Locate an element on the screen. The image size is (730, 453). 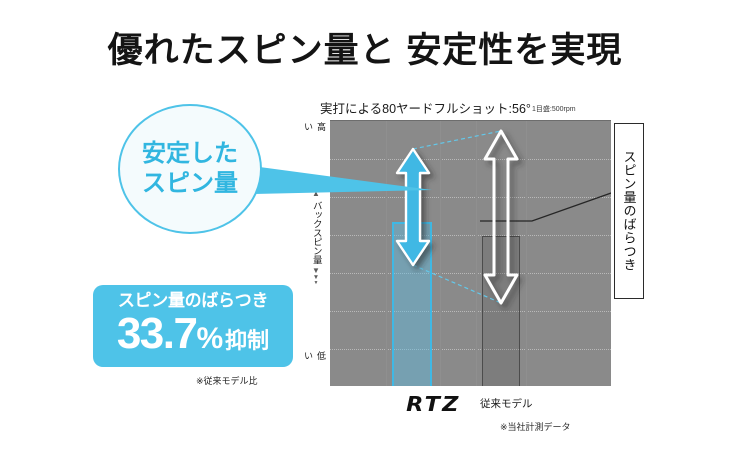
category-label-rtz: RTZ is located at coordinates (433, 404).